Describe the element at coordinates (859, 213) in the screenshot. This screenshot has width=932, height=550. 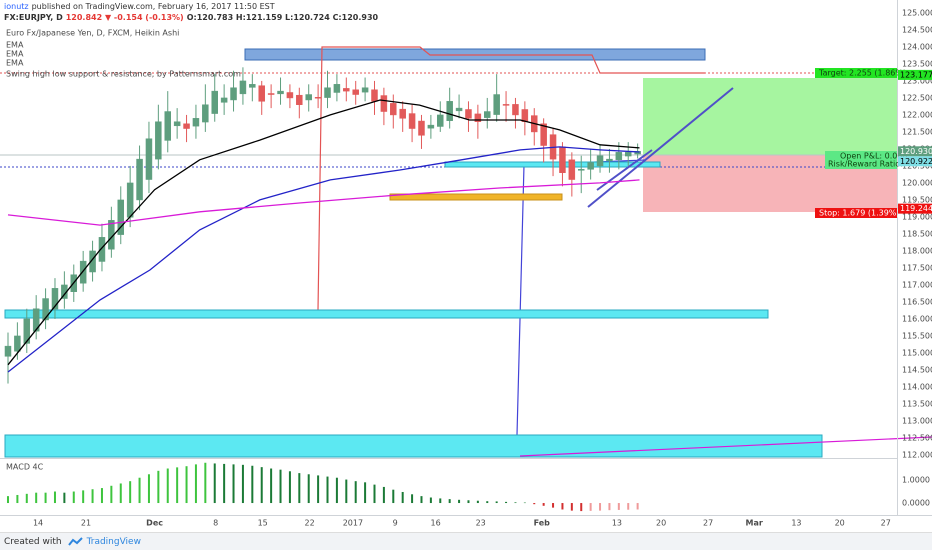
I see `stop-label: Stop: 1.679 (1.39%)` at that location.